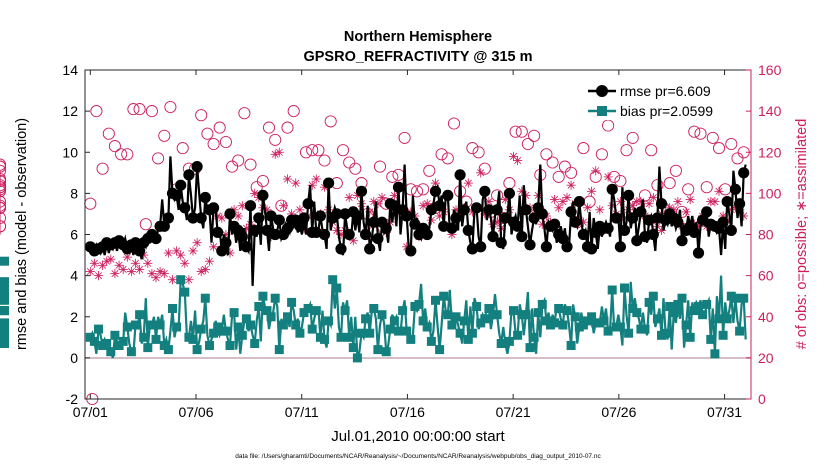 The width and height of the screenshot is (830, 470). What do you see at coordinates (663, 100) in the screenshot?
I see `legend: rmse pr=6.609 bias pr=2.0599` at bounding box center [663, 100].